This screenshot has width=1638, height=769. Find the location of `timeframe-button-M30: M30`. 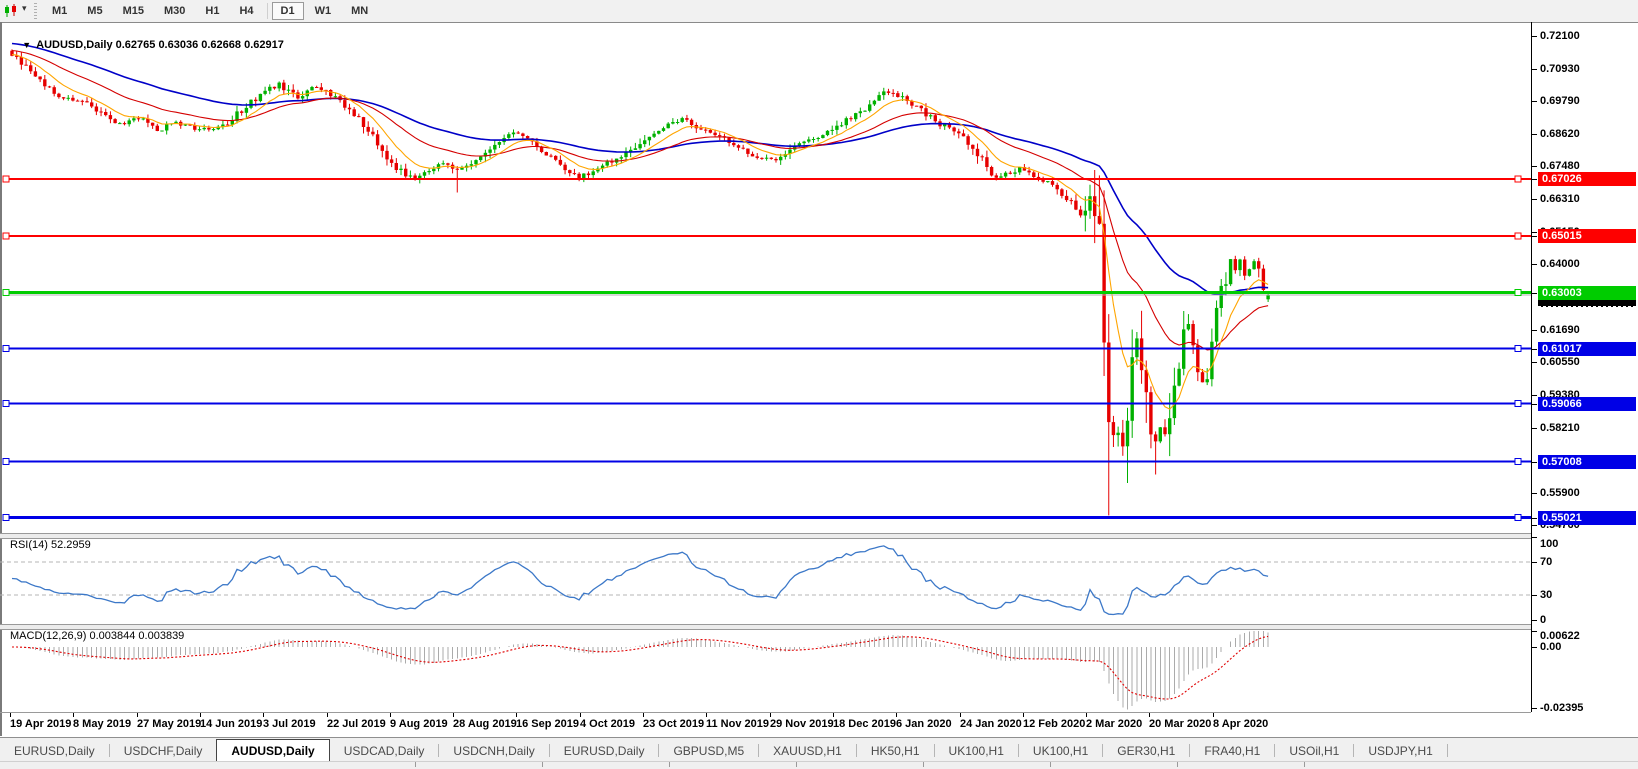

timeframe-button-M30: M30 is located at coordinates (174, 11).